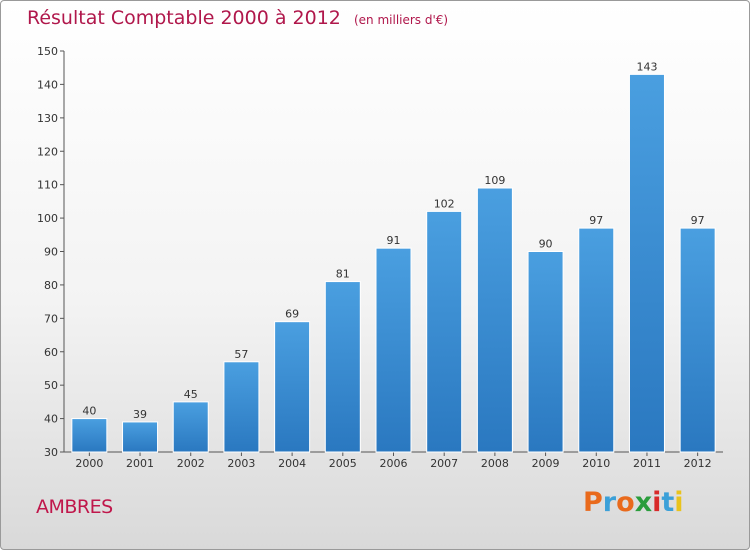 Image resolution: width=750 pixels, height=550 pixels. I want to click on bar-2008, so click(494, 320).